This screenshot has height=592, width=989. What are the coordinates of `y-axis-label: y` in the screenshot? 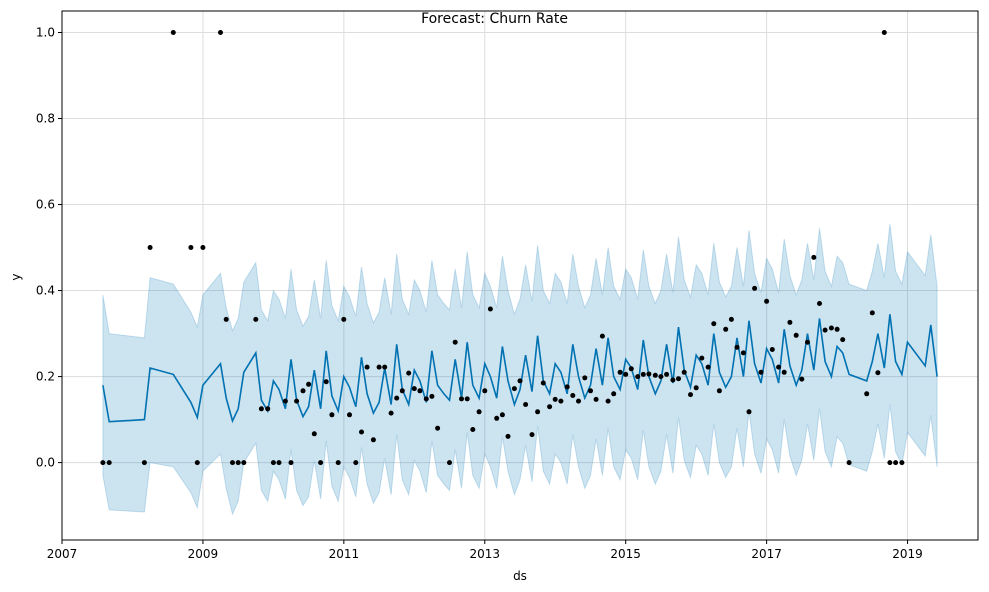 It's located at (16, 276).